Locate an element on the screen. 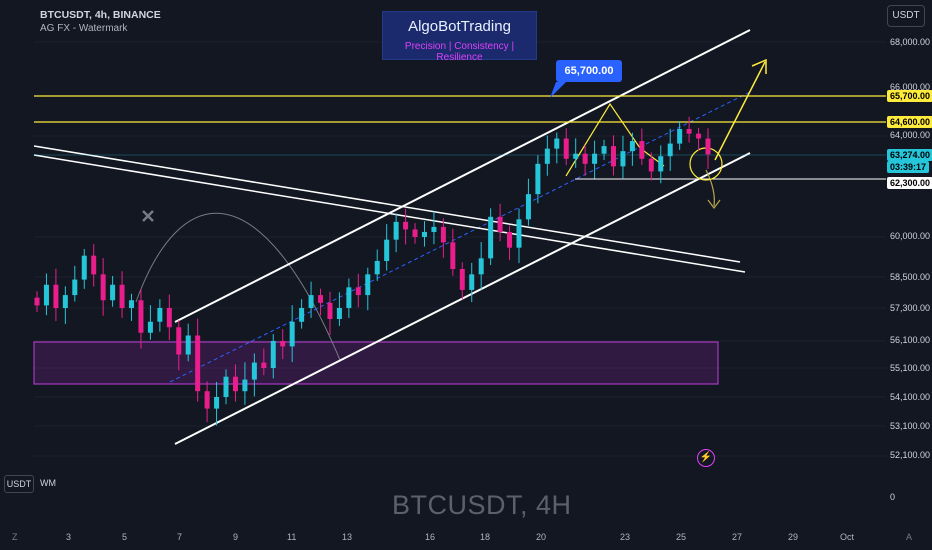 This screenshot has width=932, height=550. time-axis-label: 13 is located at coordinates (347, 537).